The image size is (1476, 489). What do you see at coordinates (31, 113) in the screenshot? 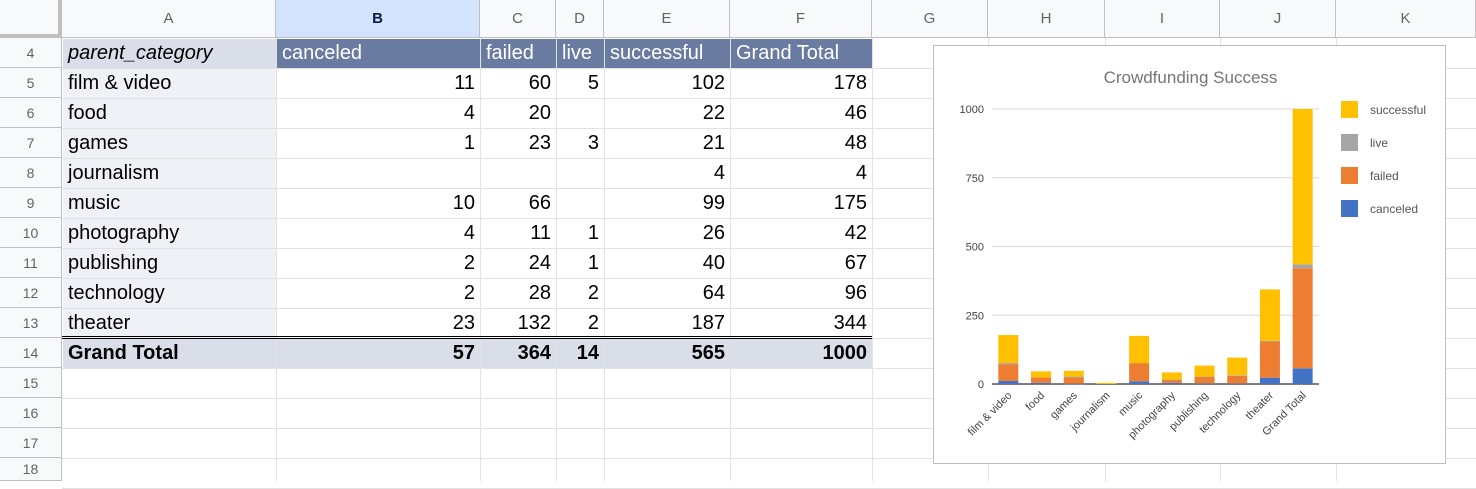
I see `row-header-6: 6` at bounding box center [31, 113].